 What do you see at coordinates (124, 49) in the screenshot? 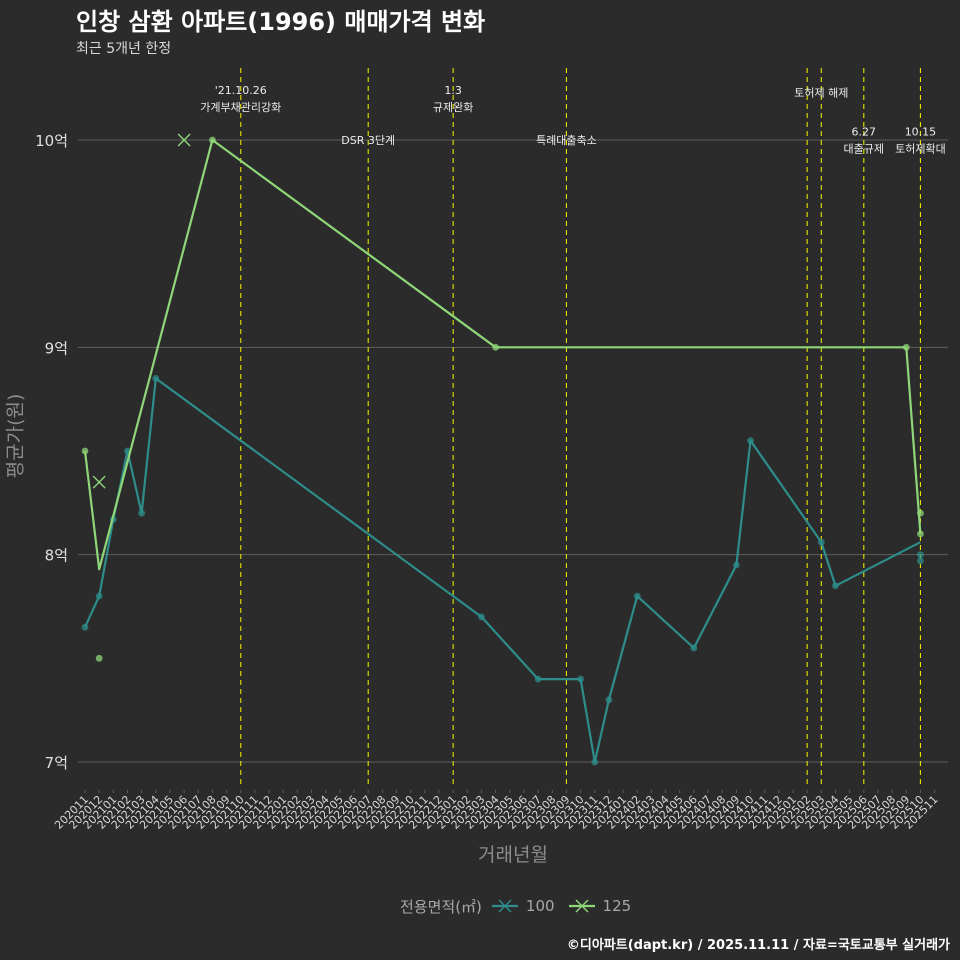
I see `chart-subtitle: 최근 5개년 한정` at bounding box center [124, 49].